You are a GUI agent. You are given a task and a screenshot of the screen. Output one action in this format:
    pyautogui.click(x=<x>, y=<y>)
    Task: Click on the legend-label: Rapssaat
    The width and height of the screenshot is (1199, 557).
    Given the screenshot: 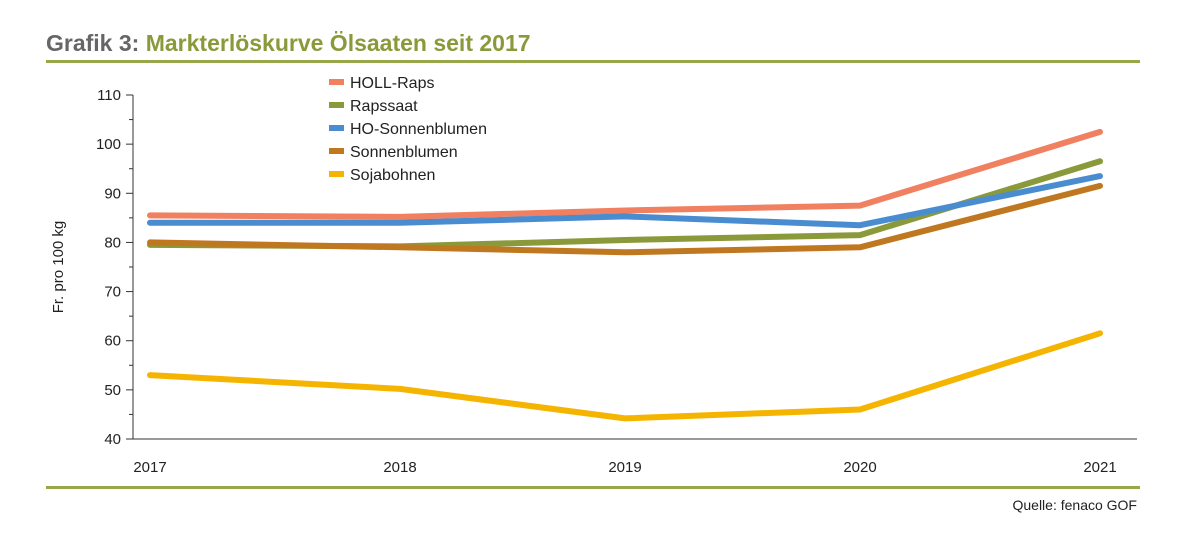 What is the action you would take?
    pyautogui.click(x=384, y=106)
    